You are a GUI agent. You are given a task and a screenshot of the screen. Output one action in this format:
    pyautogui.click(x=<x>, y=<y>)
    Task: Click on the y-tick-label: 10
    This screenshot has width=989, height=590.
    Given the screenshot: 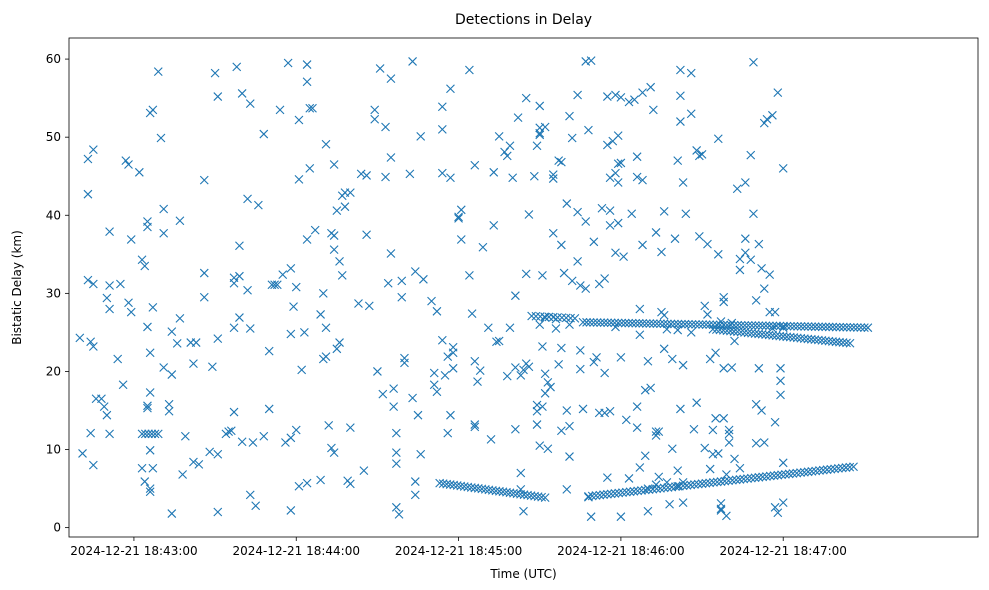 What is the action you would take?
    pyautogui.click(x=53, y=450)
    